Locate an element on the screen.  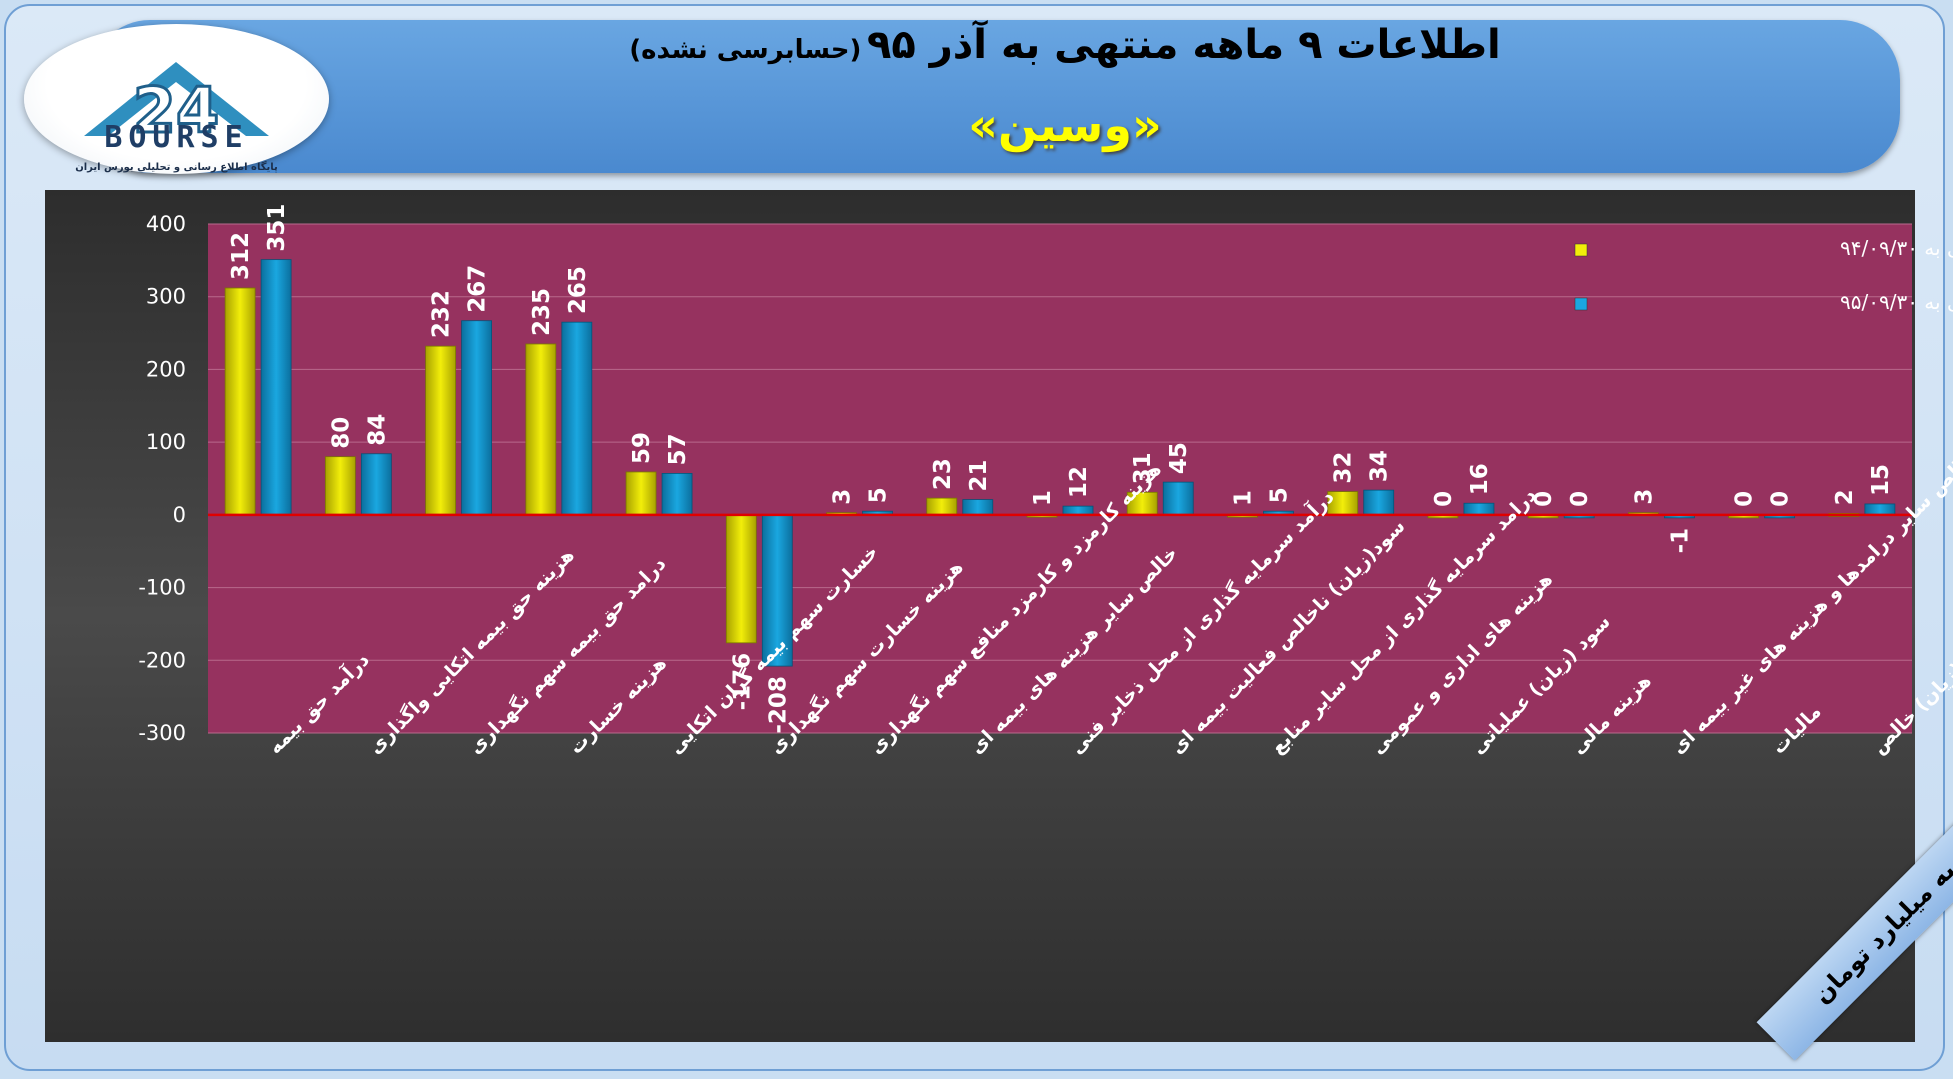
data-label: 80 is located at coordinates (341, 433).